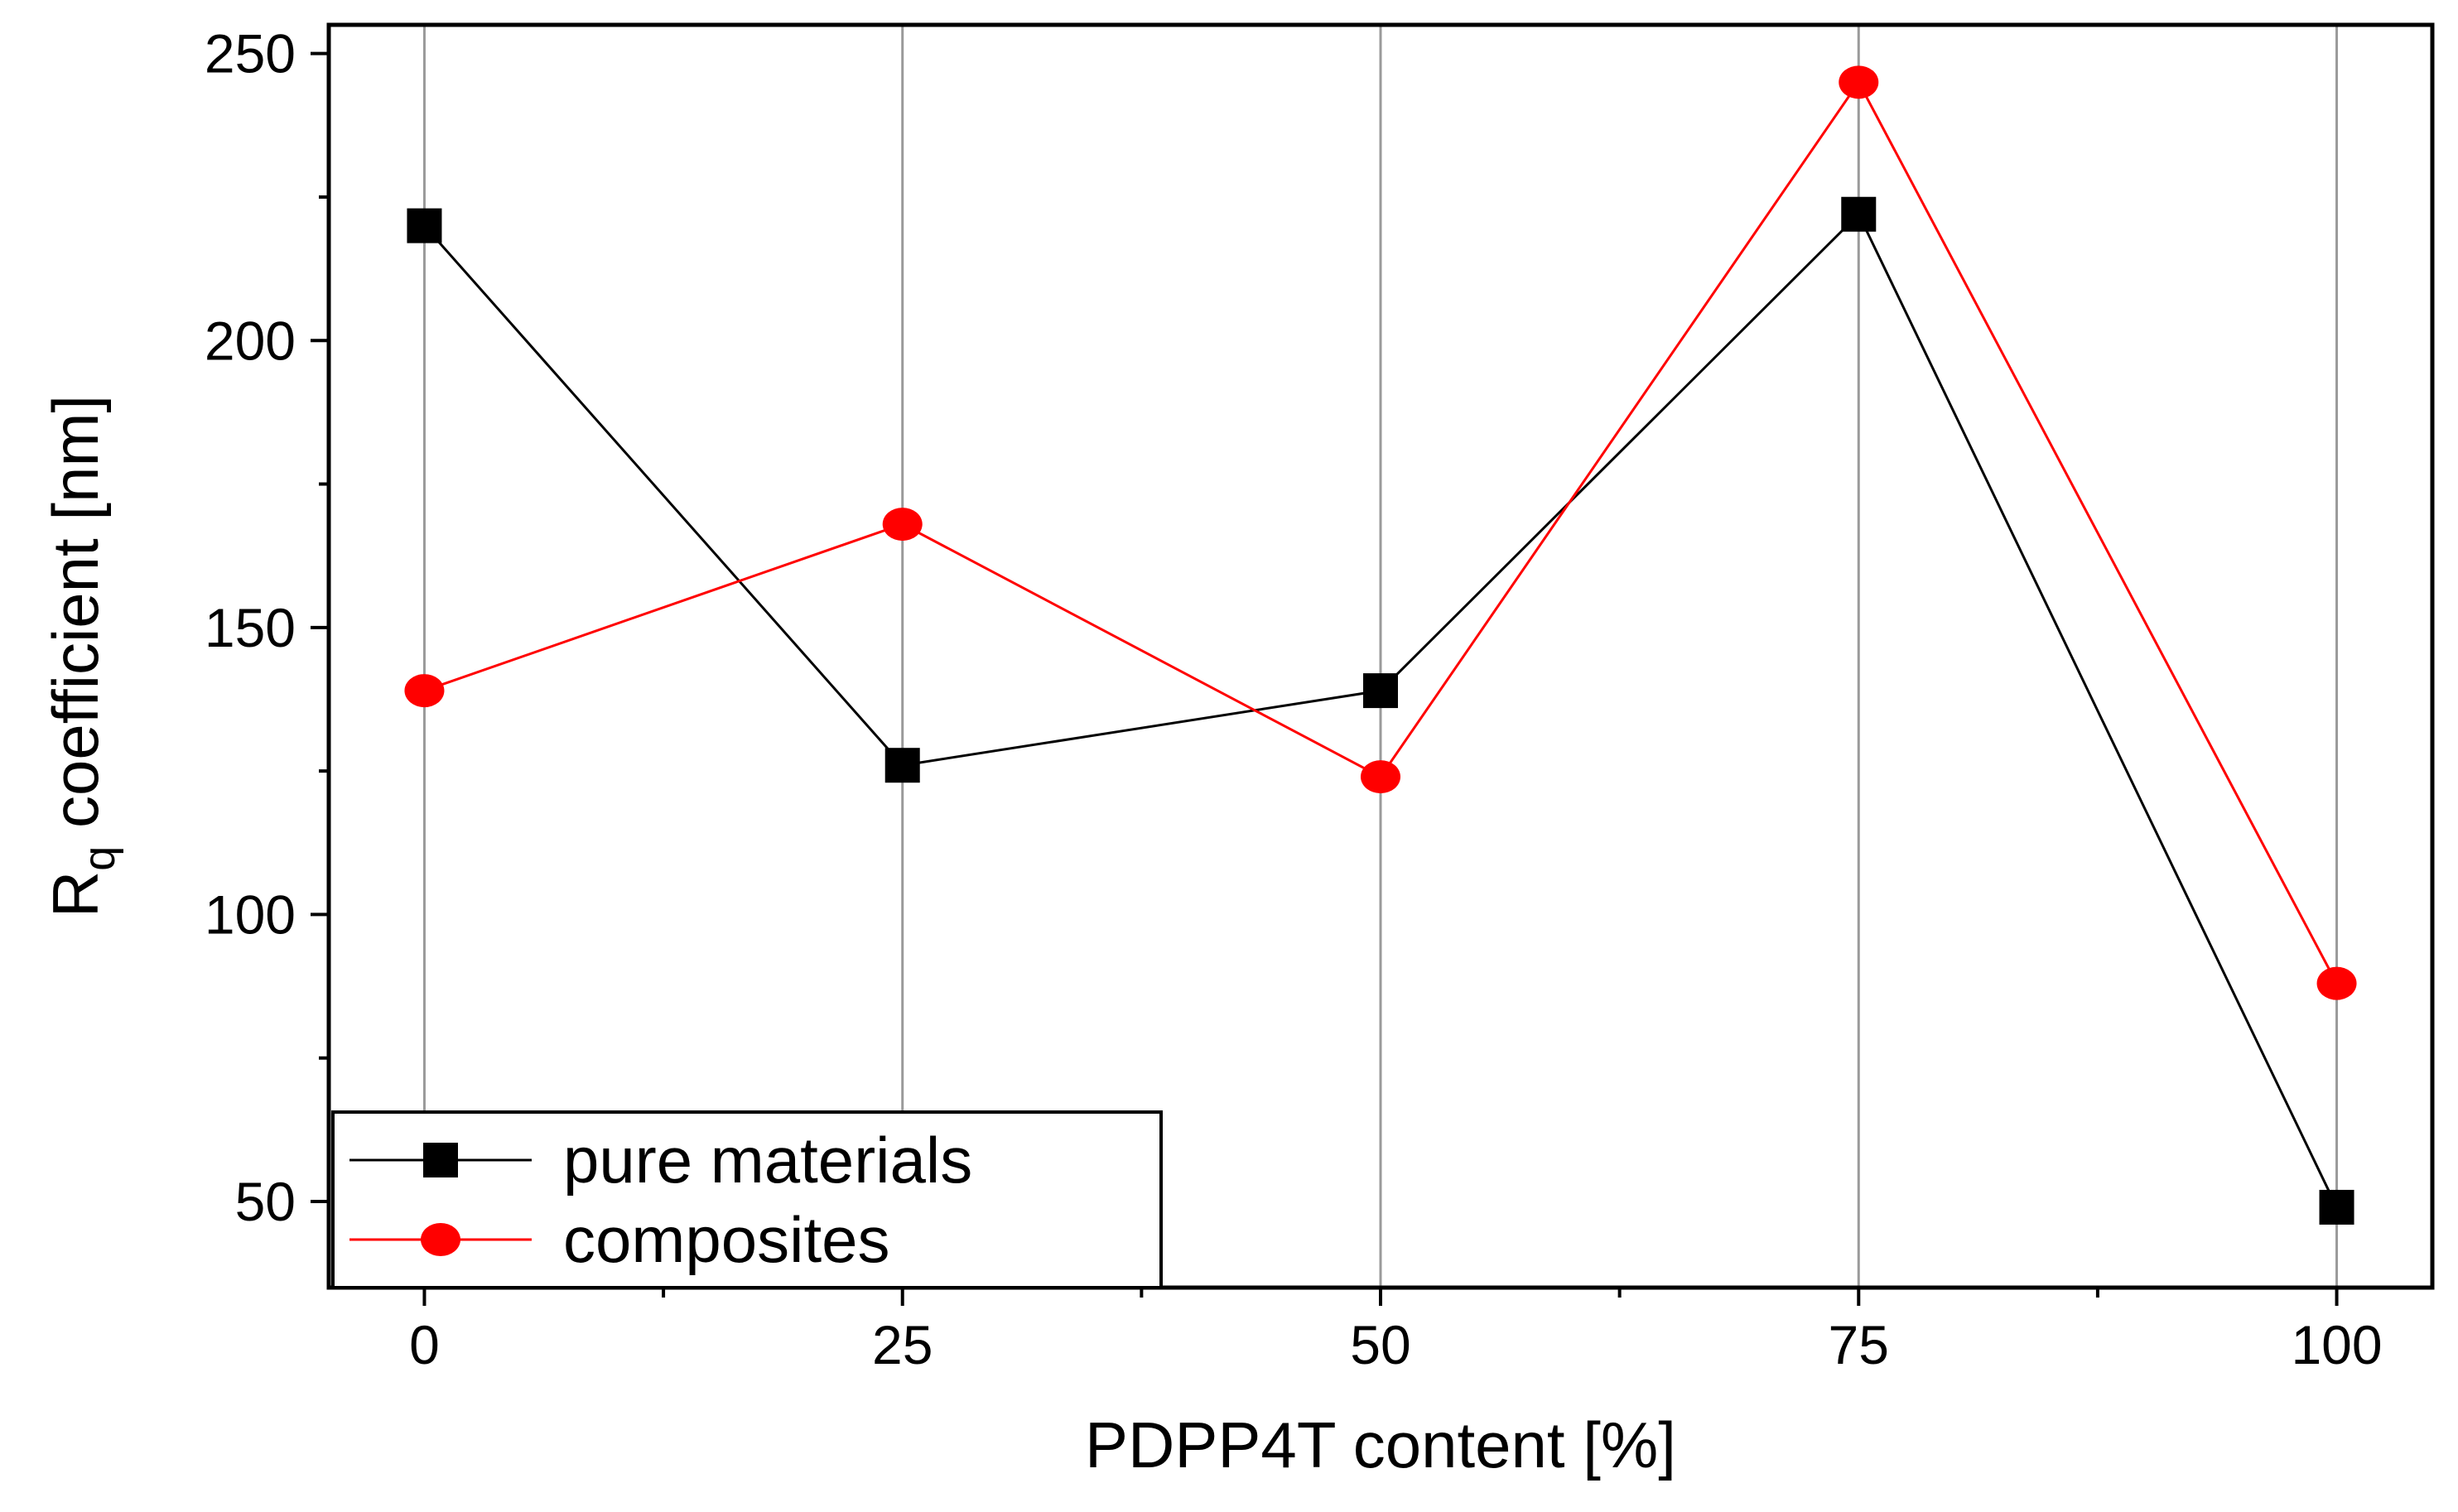 This screenshot has height=1512, width=2458. I want to click on y-axis-title-rest: coefficient [nm], so click(76, 620).